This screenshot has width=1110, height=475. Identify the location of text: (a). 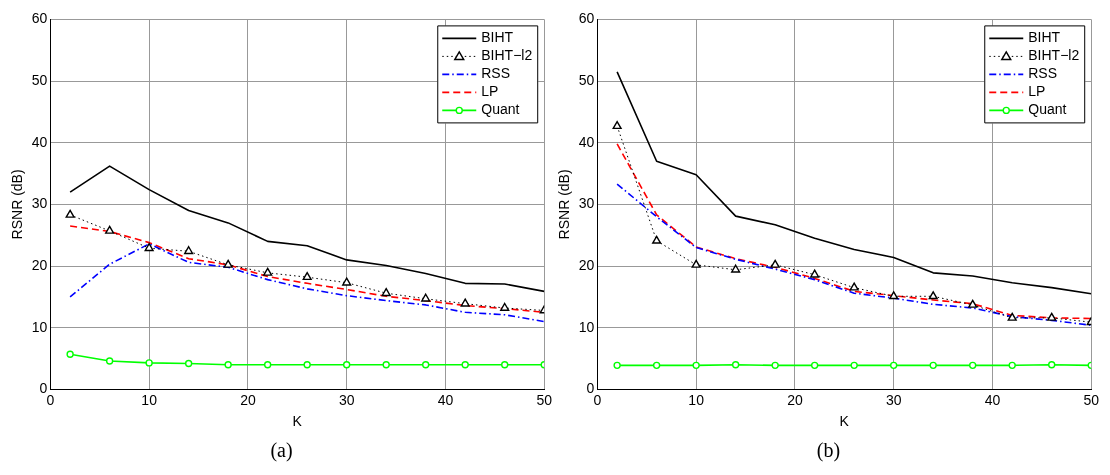
(281, 450).